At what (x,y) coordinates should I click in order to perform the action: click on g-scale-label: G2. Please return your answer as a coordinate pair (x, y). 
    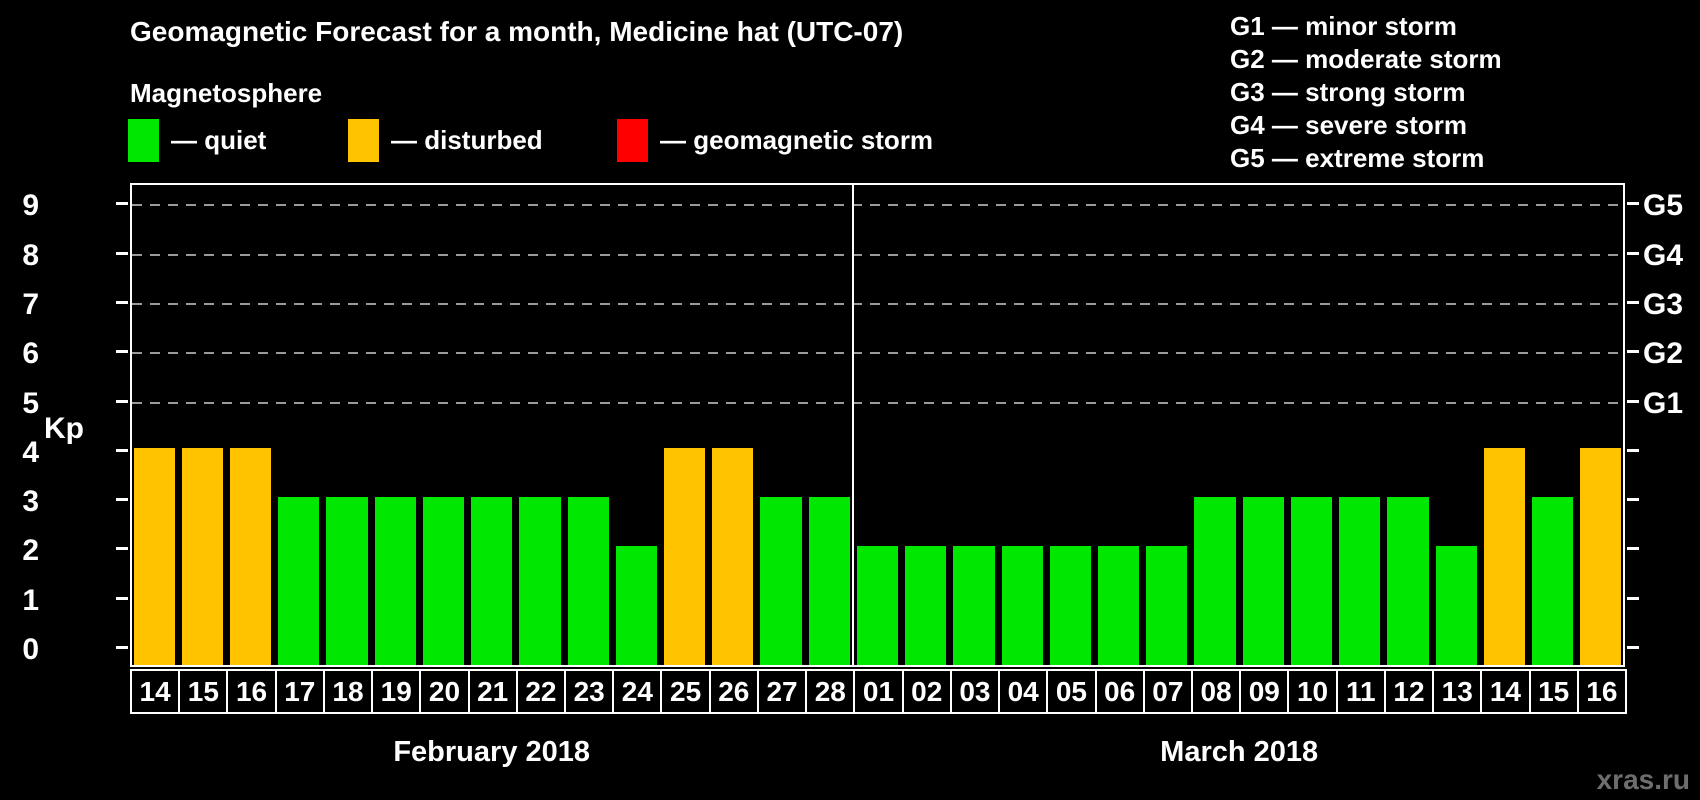
    Looking at the image, I should click on (1663, 354).